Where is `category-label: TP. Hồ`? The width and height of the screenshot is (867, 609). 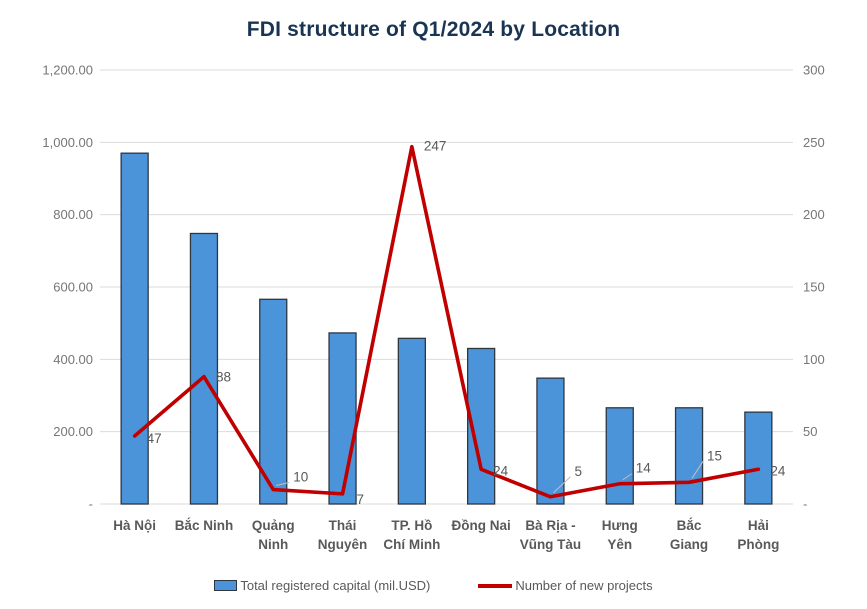 category-label: TP. Hồ is located at coordinates (411, 525).